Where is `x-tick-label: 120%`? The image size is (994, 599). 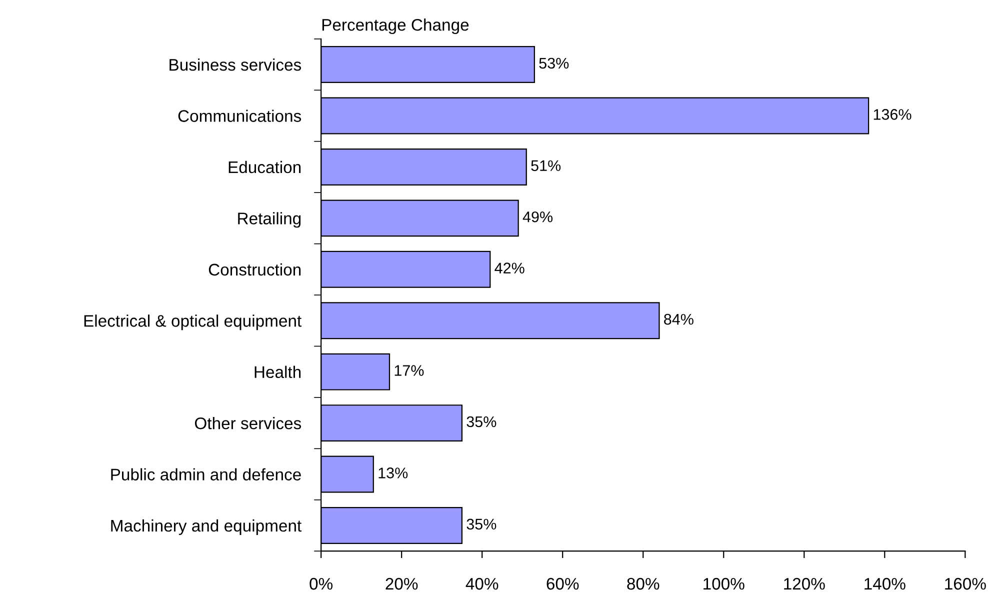
x-tick-label: 120% is located at coordinates (804, 584).